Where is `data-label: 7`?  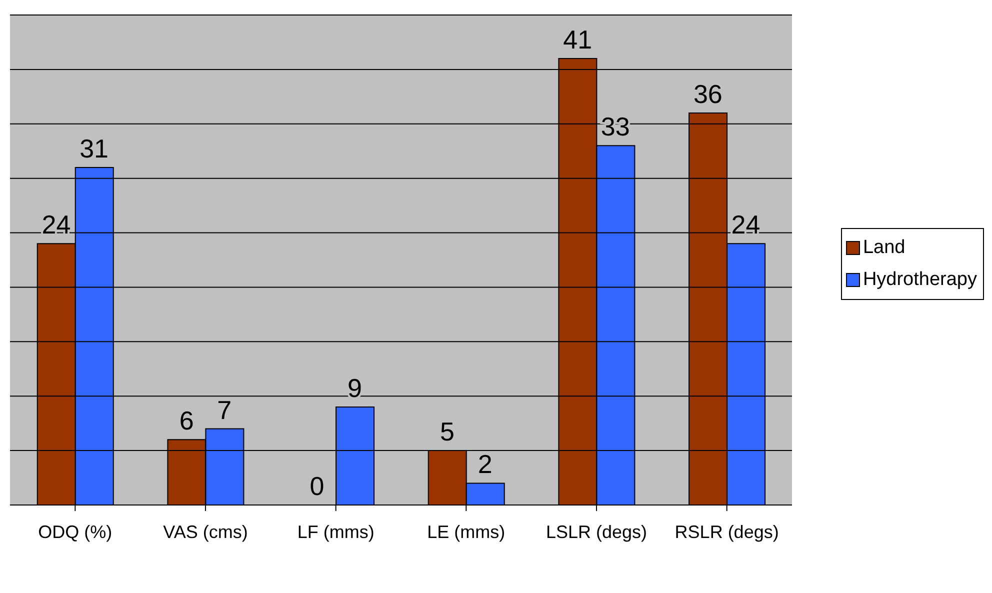
data-label: 7 is located at coordinates (224, 409).